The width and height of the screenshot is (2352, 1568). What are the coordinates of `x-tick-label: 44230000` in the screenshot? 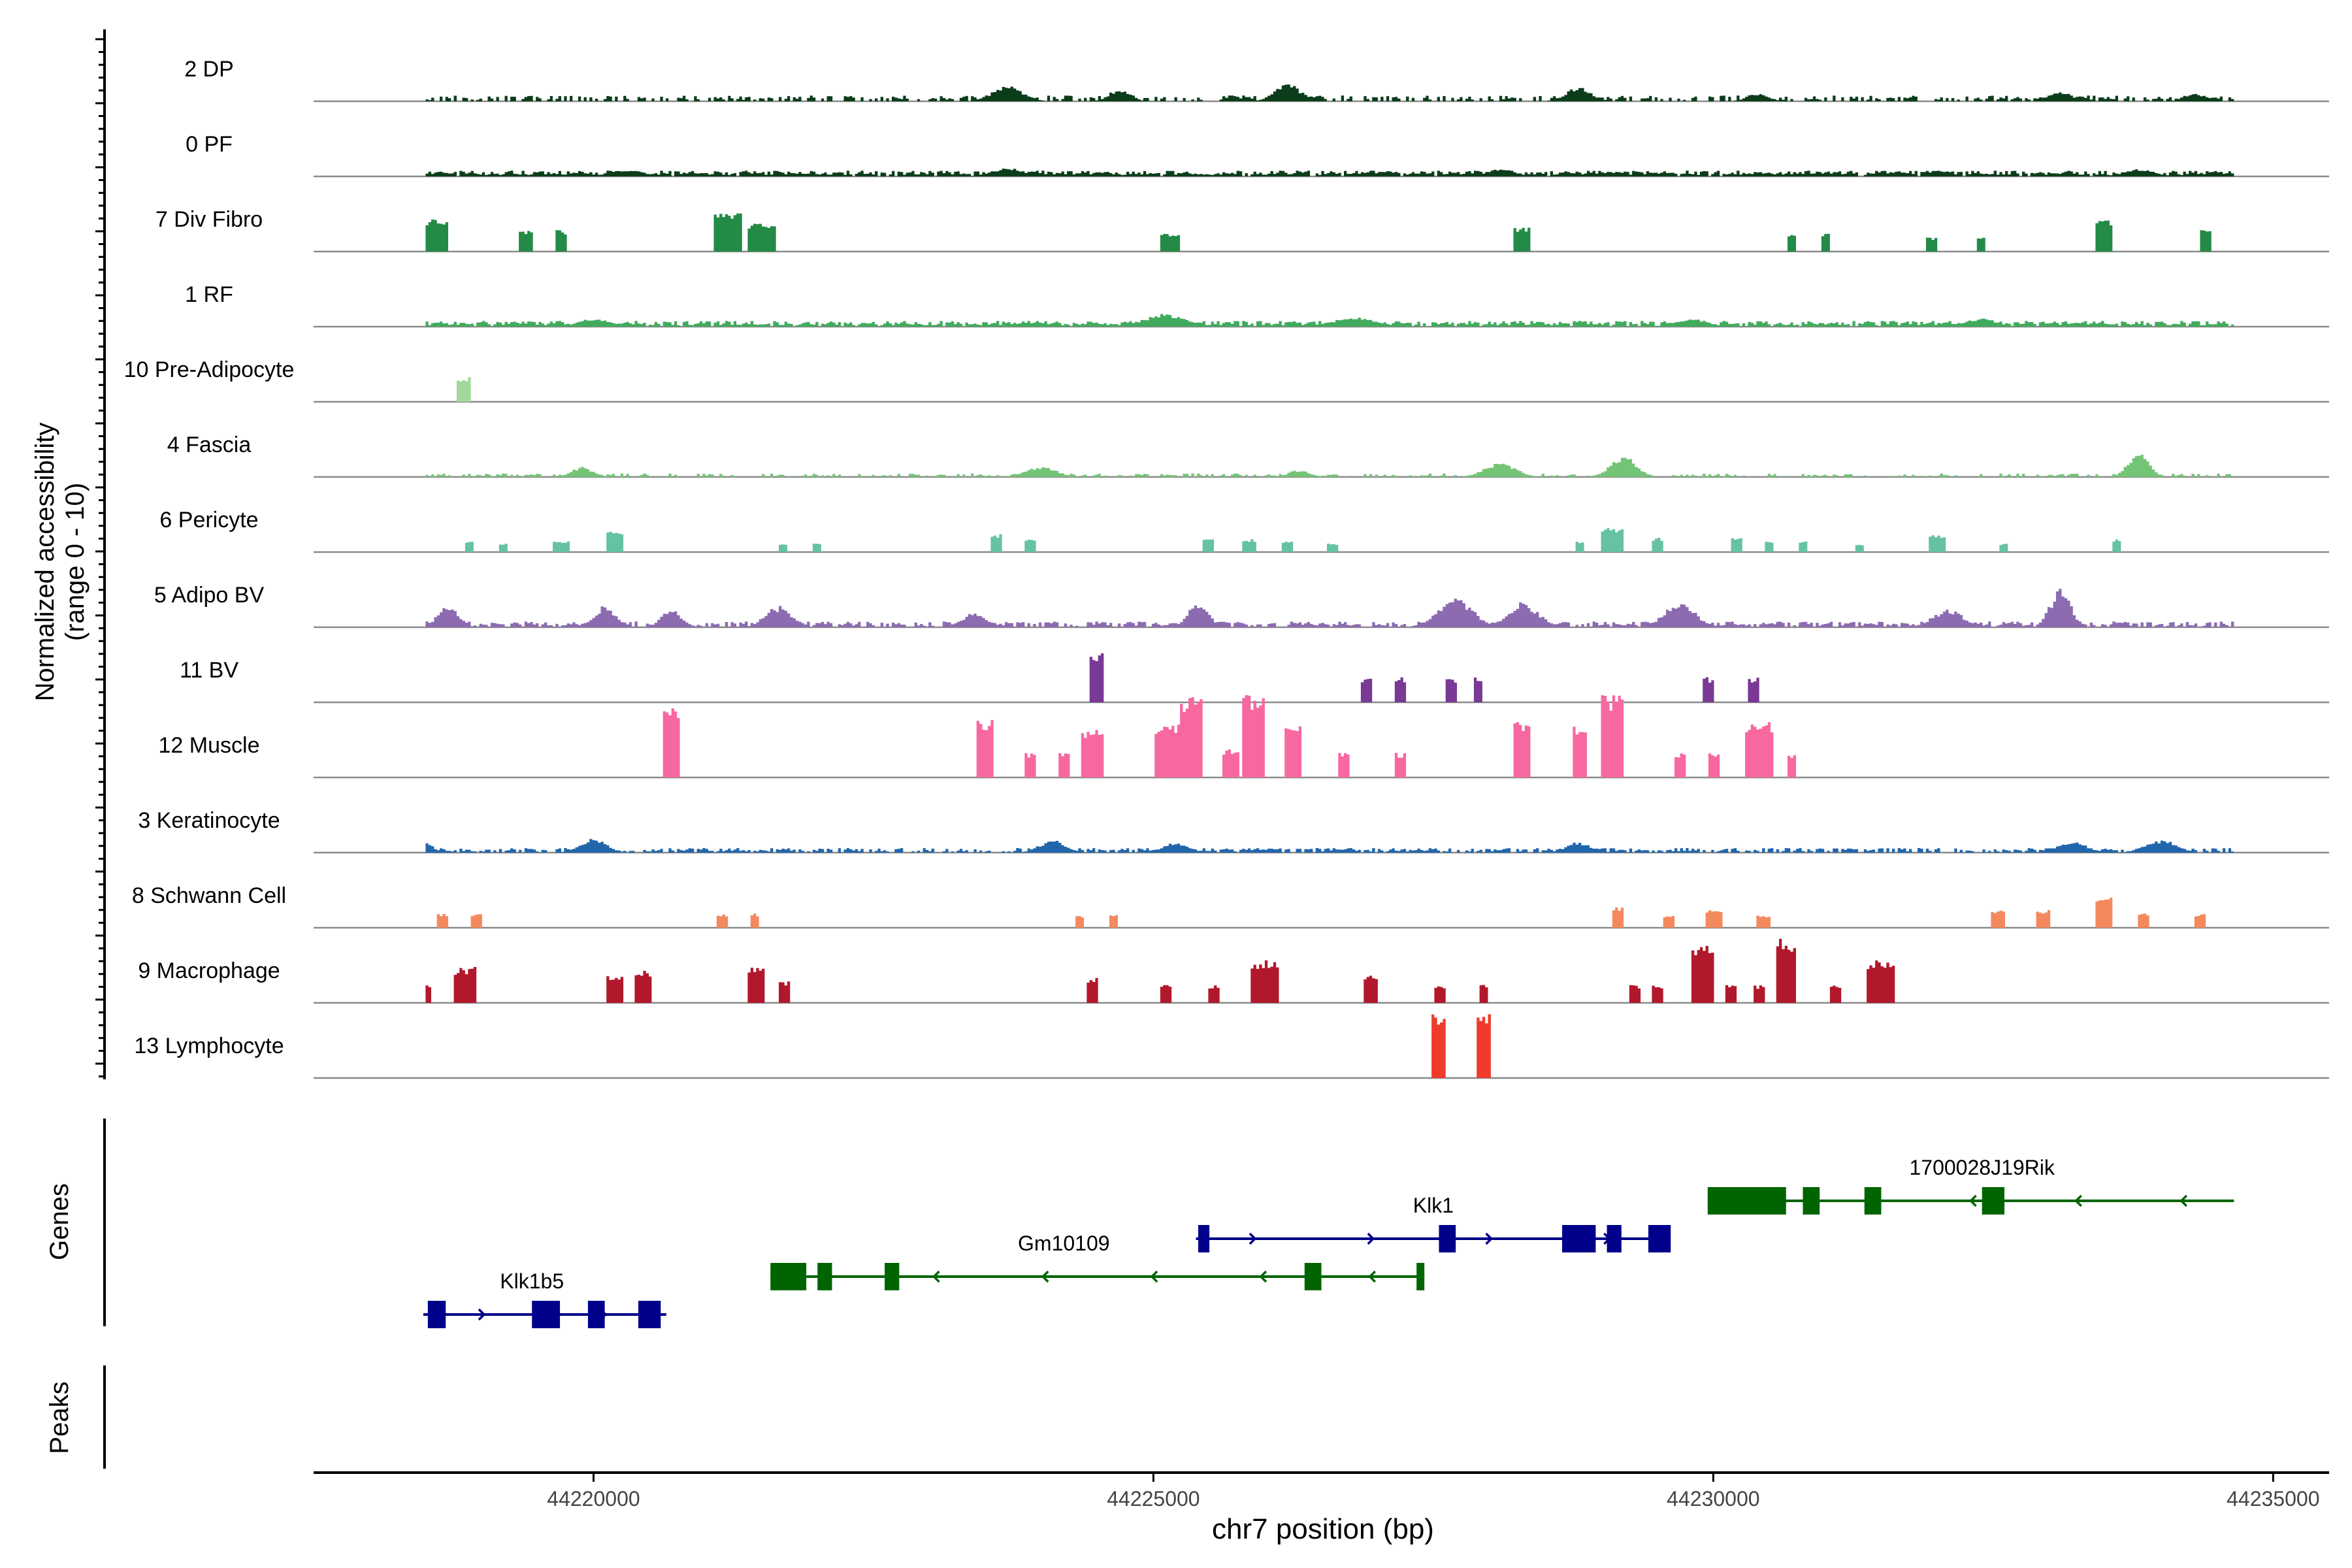 It's located at (1713, 1499).